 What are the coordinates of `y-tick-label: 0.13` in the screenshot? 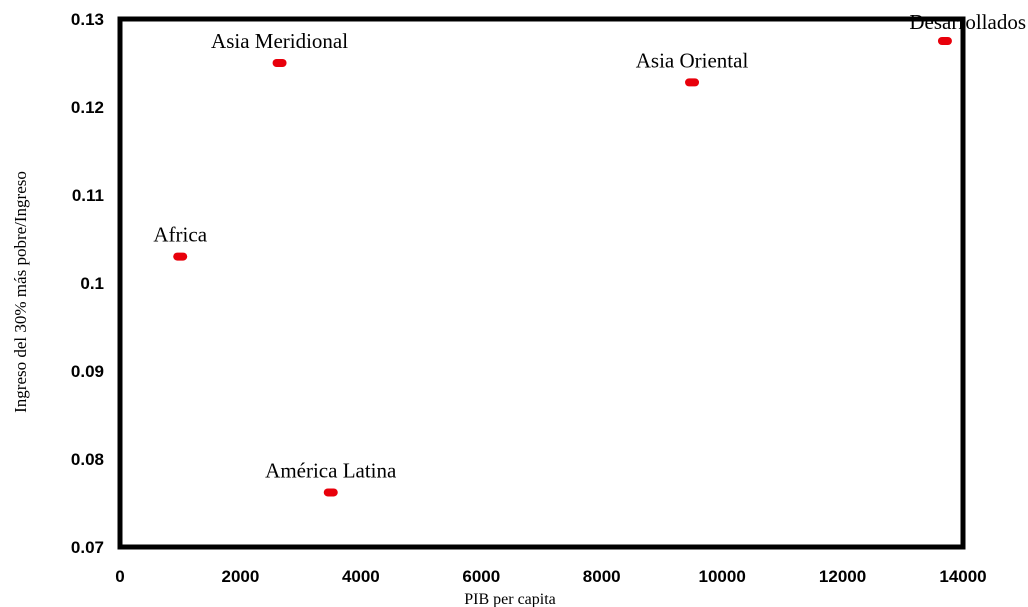 It's located at (87, 19).